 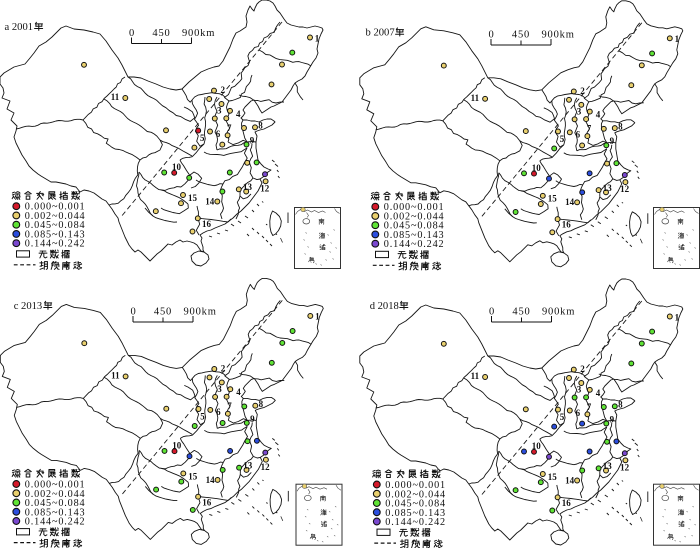 What do you see at coordinates (380, 33) in the screenshot?
I see `svg-text: b 2007` at bounding box center [380, 33].